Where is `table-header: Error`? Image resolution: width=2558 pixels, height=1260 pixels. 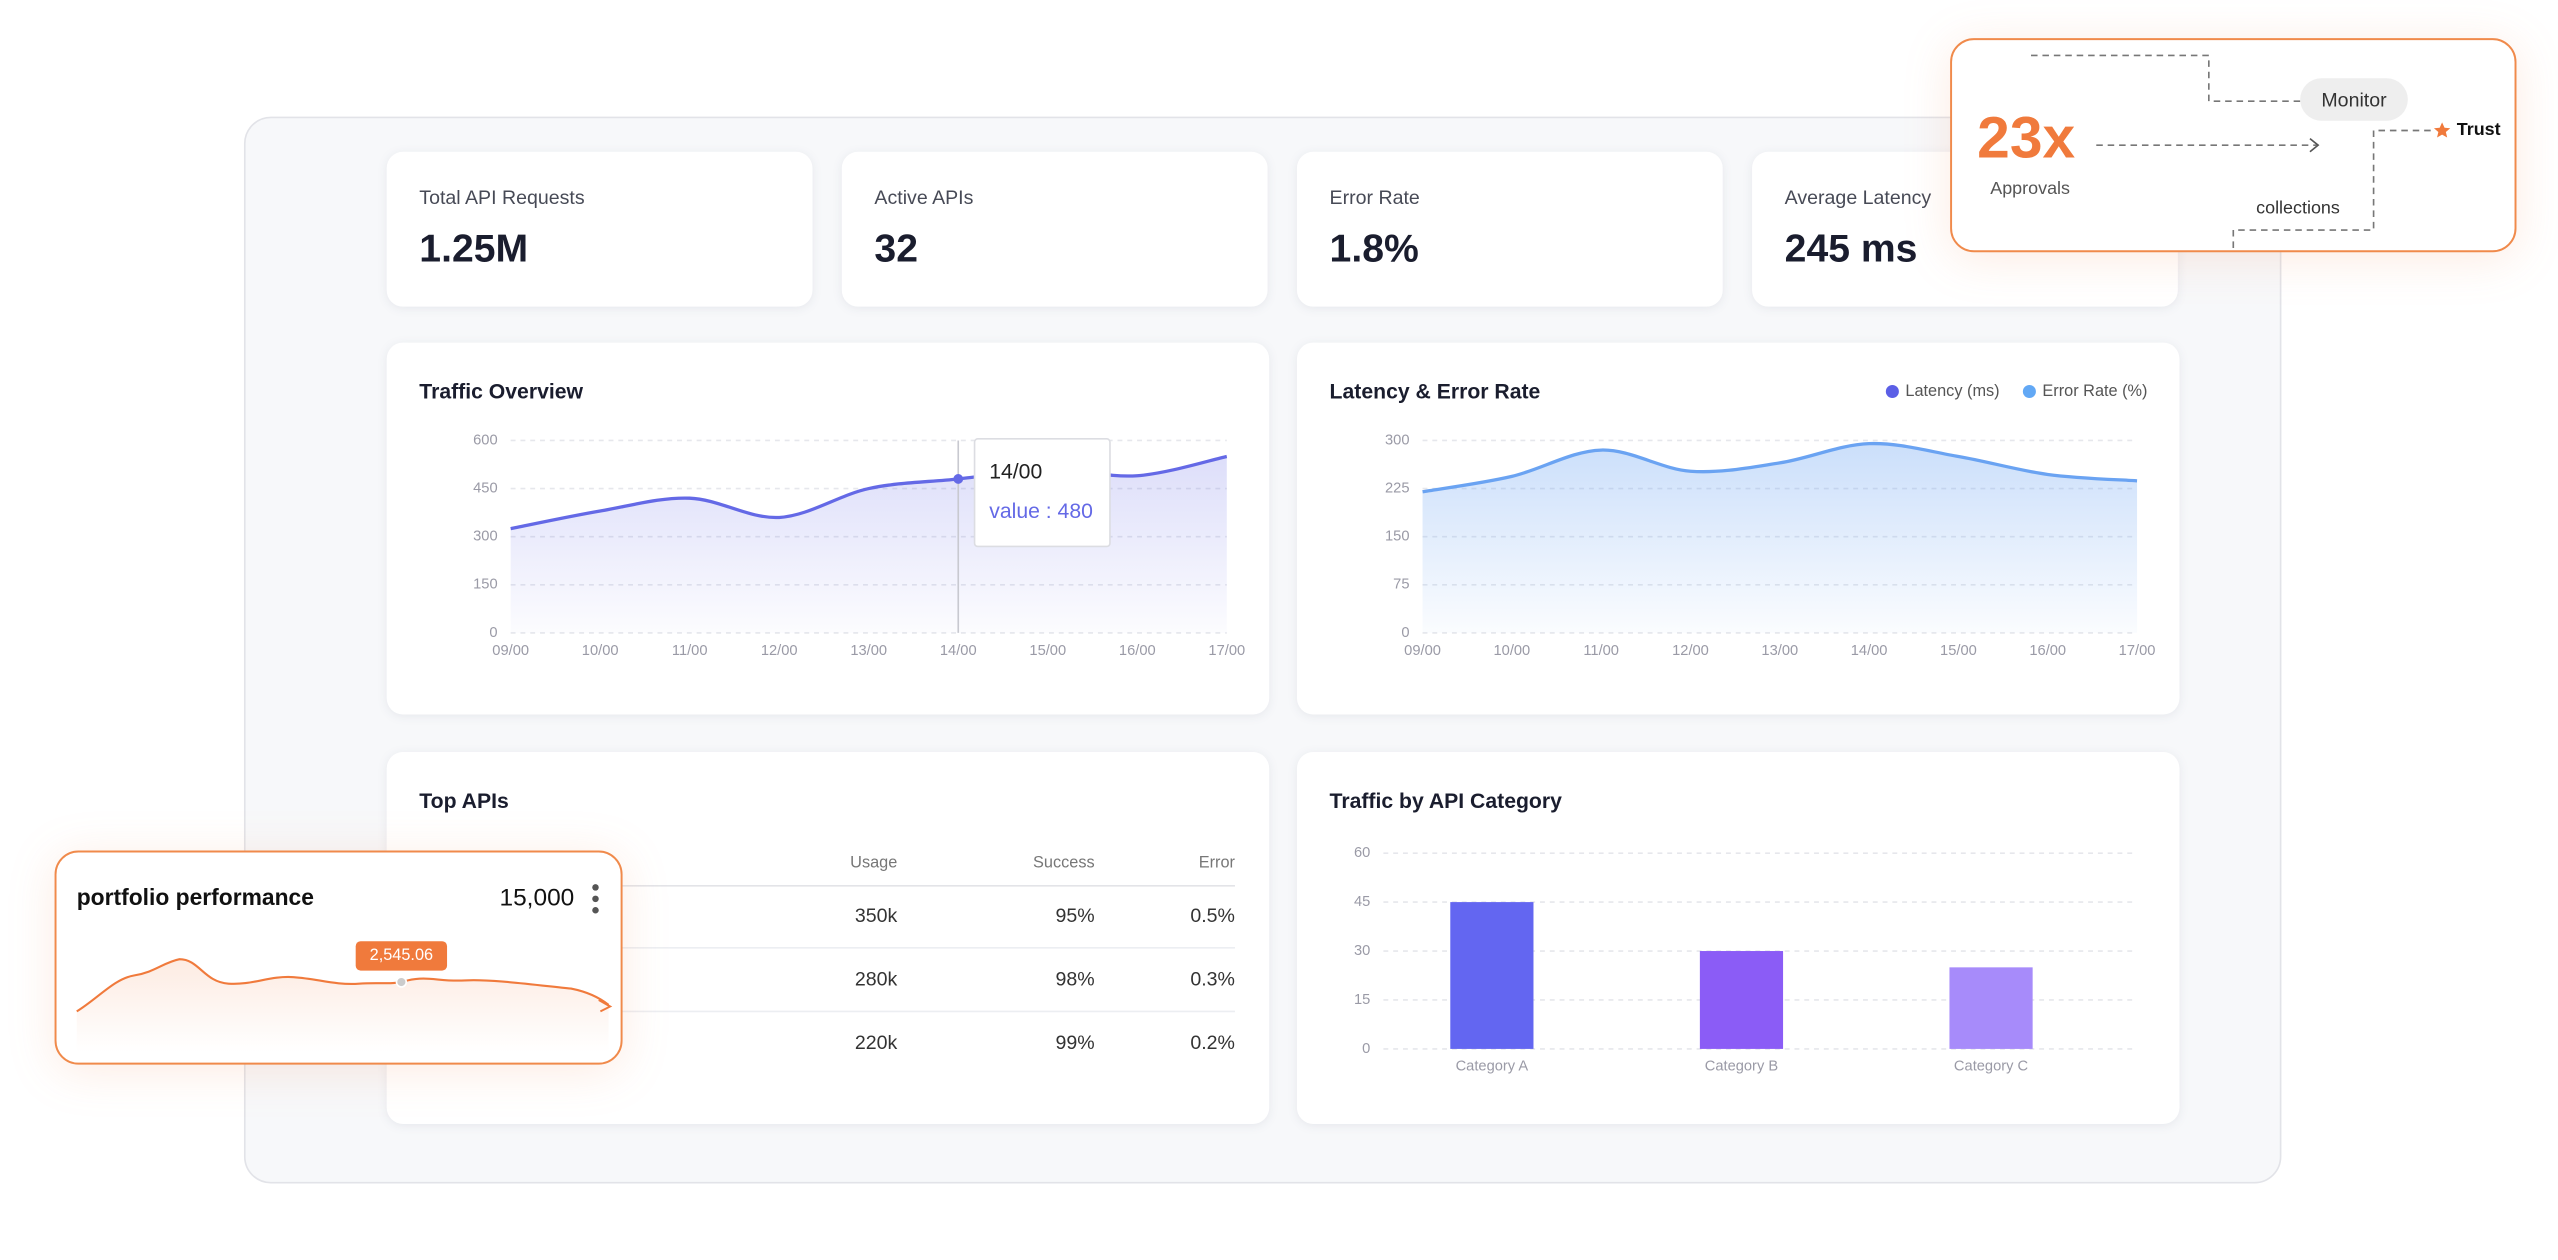 table-header: Error is located at coordinates (1217, 862).